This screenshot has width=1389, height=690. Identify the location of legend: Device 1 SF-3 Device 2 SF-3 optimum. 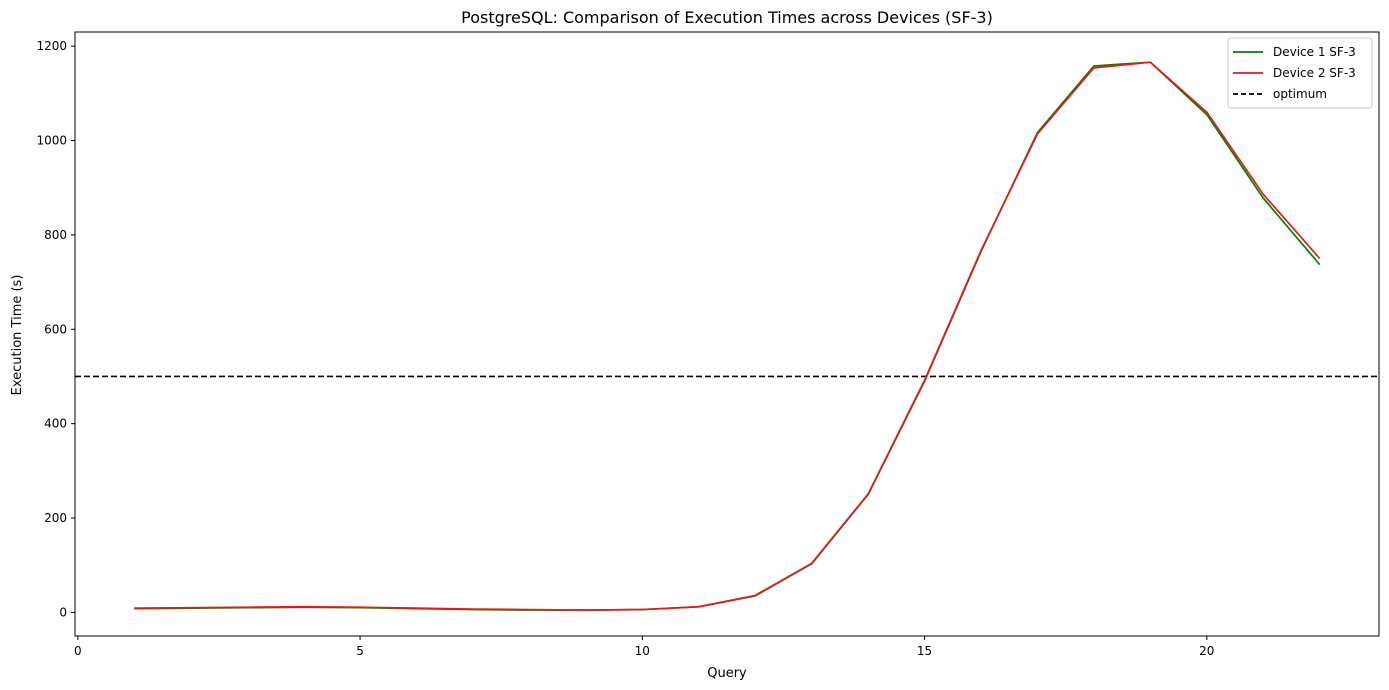
(1300, 73).